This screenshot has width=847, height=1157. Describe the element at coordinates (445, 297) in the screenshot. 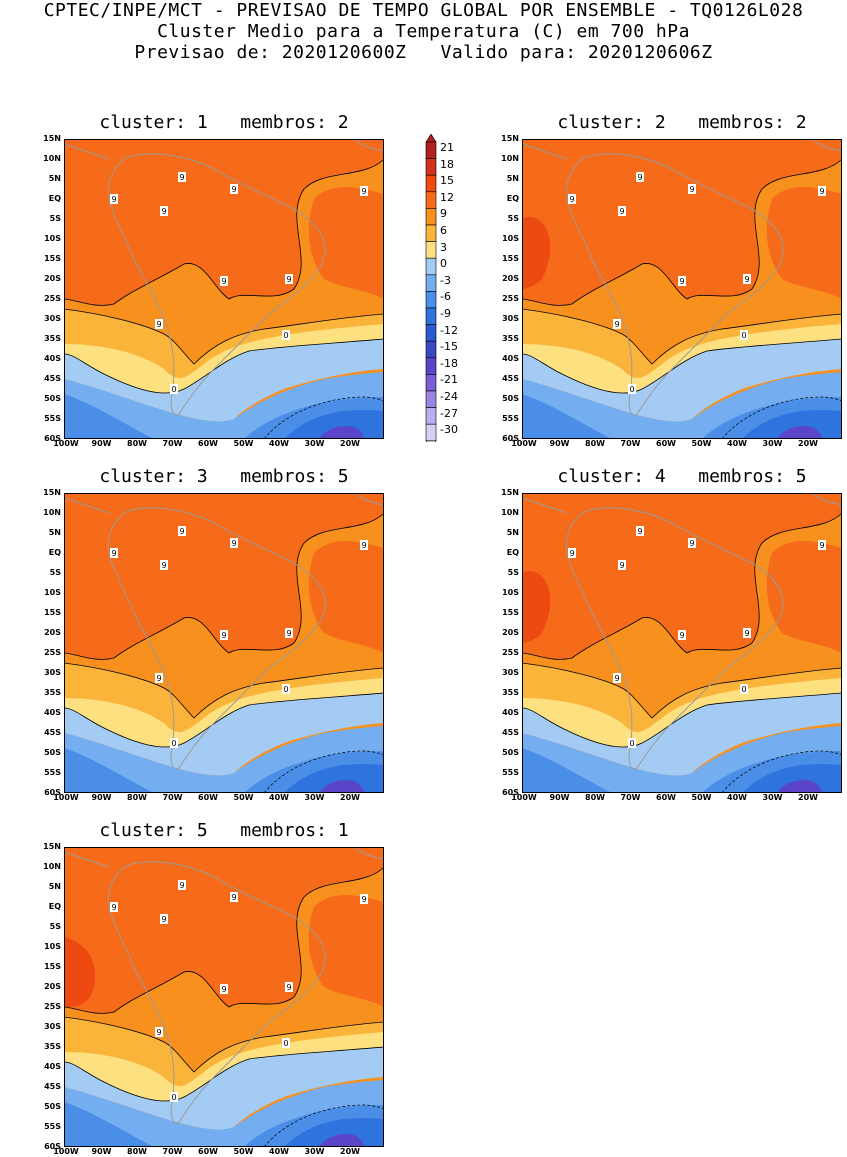

I see `colorbar-label: -6` at that location.